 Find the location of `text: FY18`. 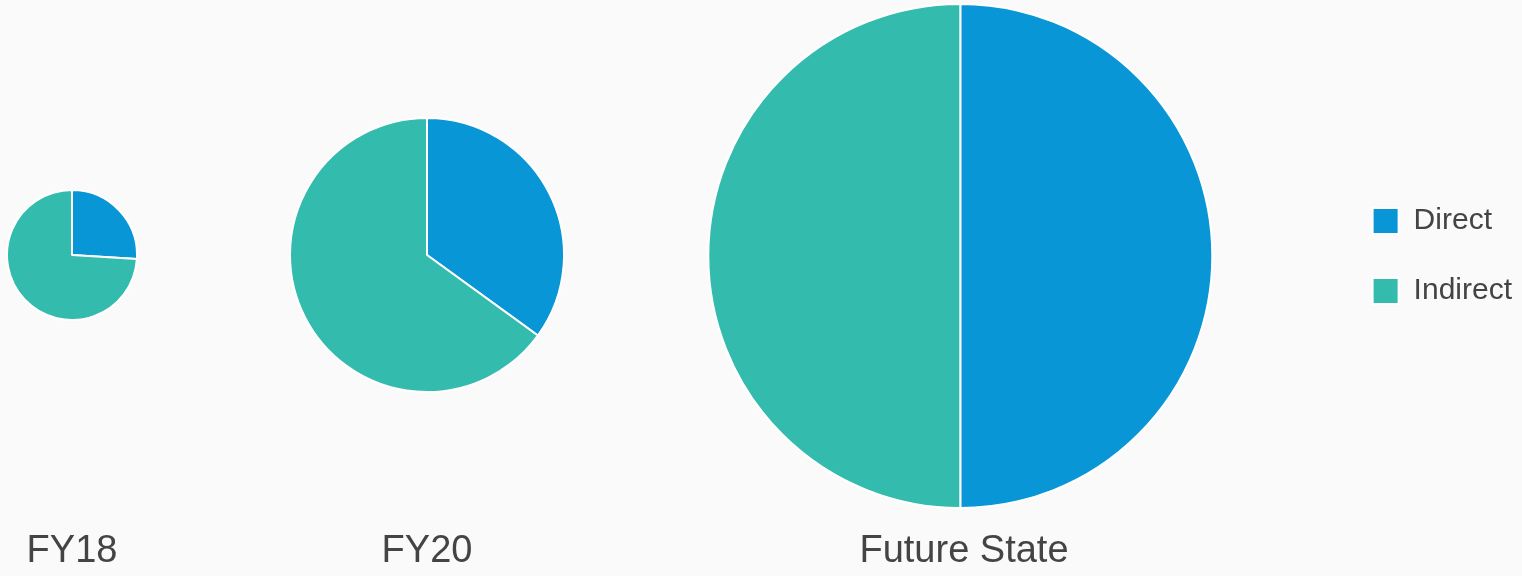

text: FY18 is located at coordinates (72, 549).